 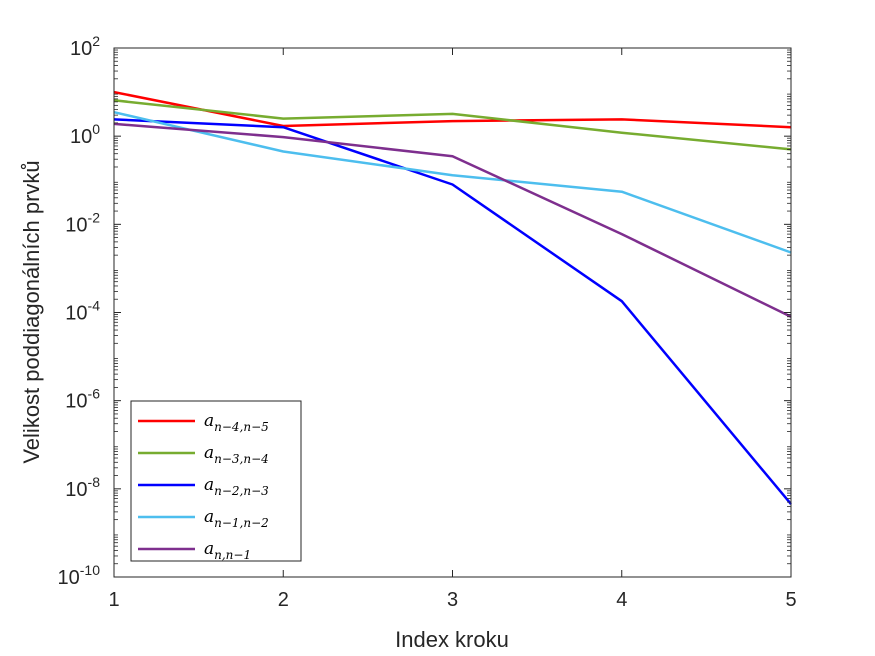 I want to click on x-tick-label: 2, so click(x=283, y=600).